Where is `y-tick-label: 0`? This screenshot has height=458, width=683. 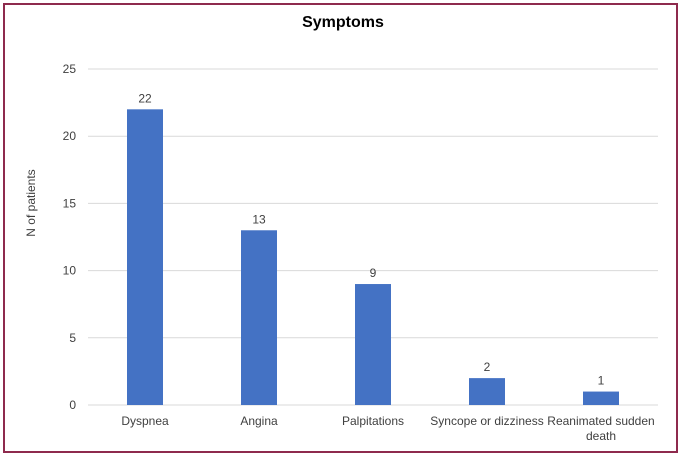
y-tick-label: 0 is located at coordinates (72, 405).